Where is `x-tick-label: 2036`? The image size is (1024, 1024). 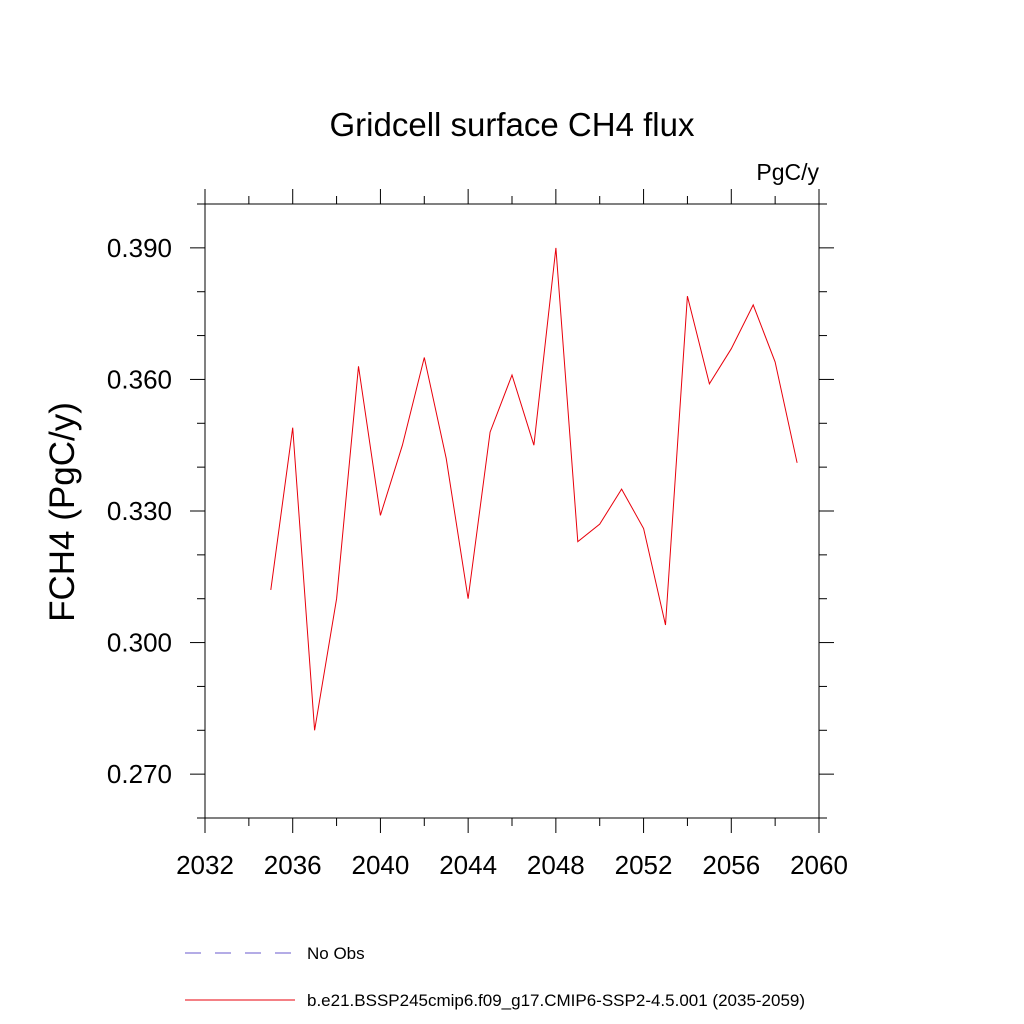
x-tick-label: 2036 is located at coordinates (293, 865).